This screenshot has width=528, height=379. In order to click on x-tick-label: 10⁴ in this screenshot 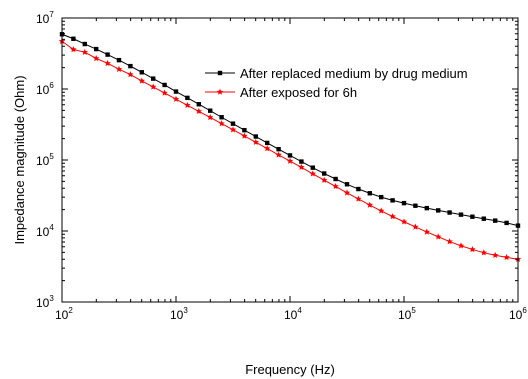, I will do `click(293, 314)`.